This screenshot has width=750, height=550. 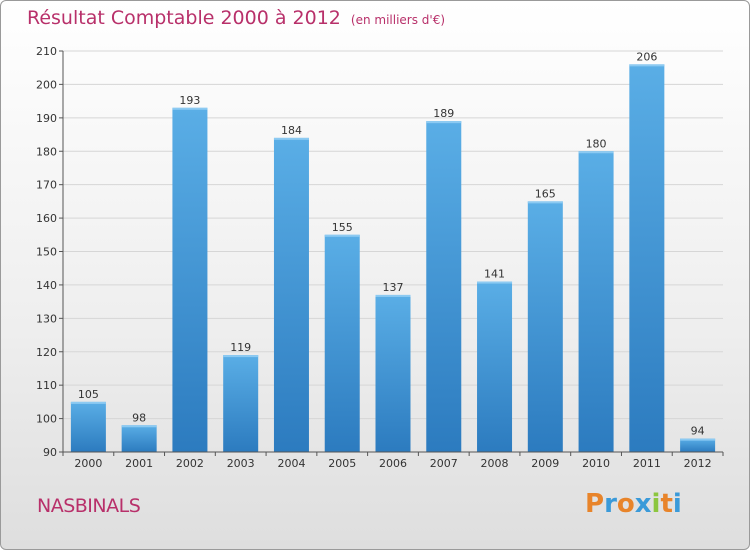 I want to click on bar-highlight-2004, so click(x=291, y=138).